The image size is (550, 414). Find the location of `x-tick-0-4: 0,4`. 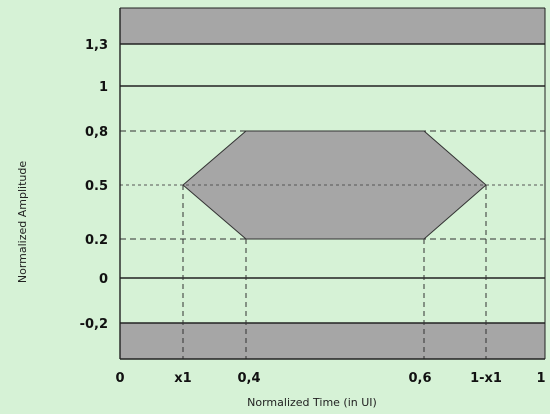

x-tick-0-4: 0,4 is located at coordinates (248, 378).